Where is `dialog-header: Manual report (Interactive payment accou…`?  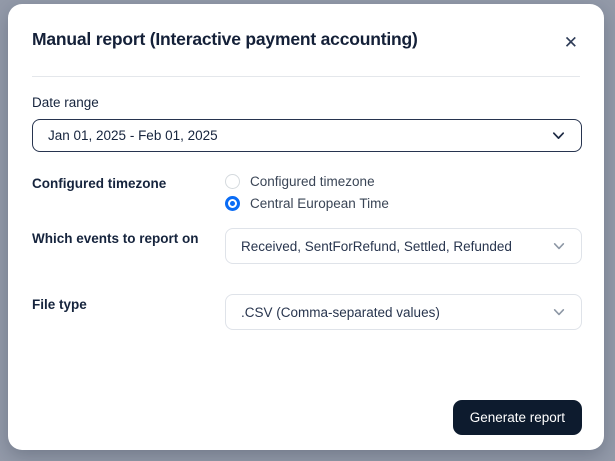 dialog-header: Manual report (Interactive payment accou… is located at coordinates (306, 29).